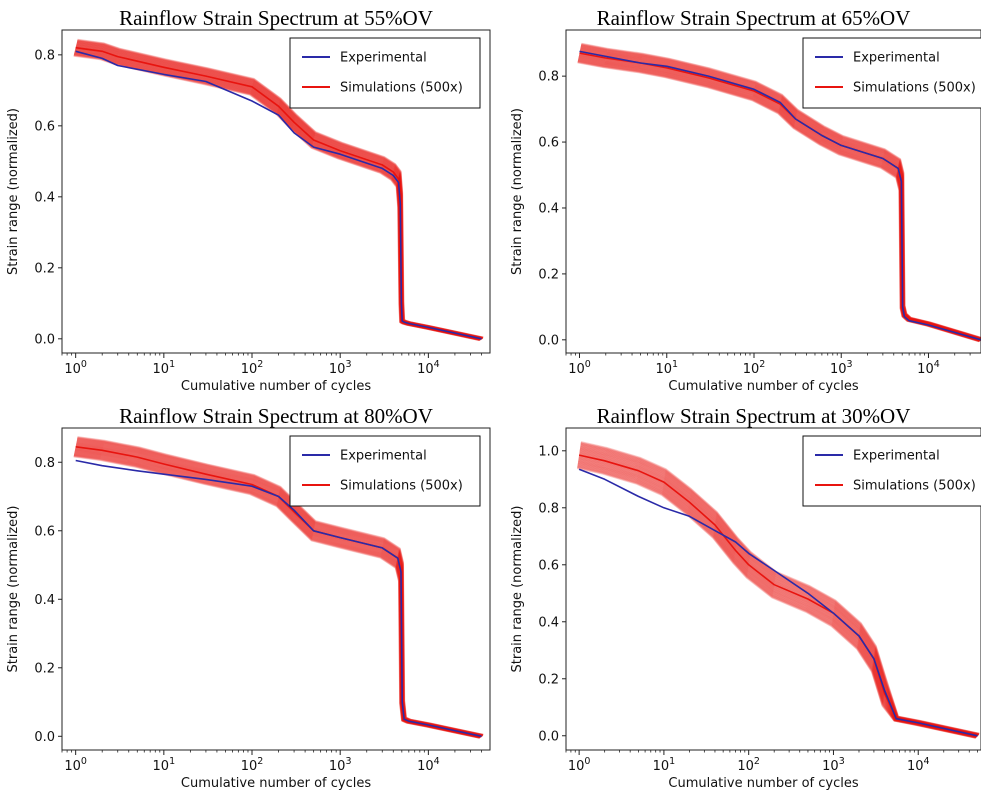  What do you see at coordinates (548, 451) in the screenshot?
I see `y-tick-label: 1.0` at bounding box center [548, 451].